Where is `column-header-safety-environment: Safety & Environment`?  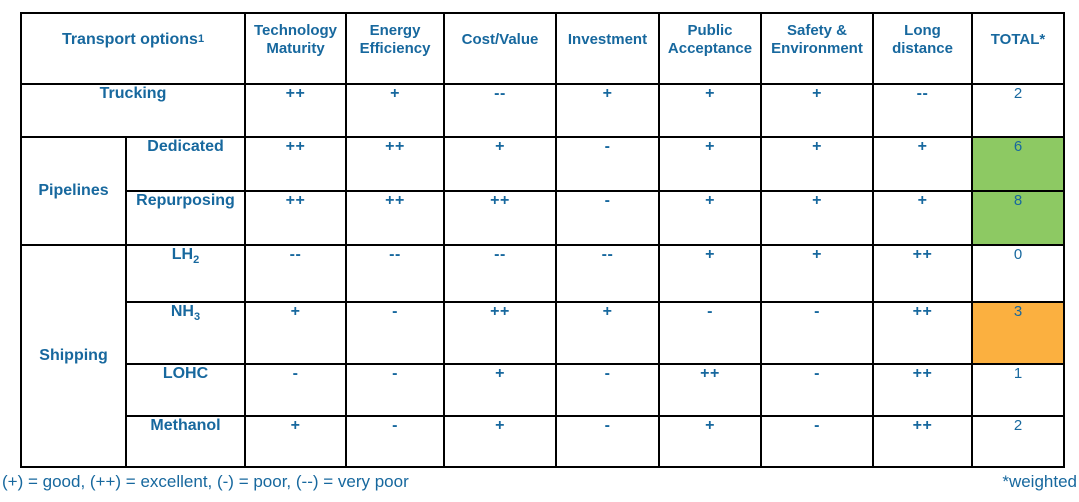
column-header-safety-environment: Safety & Environment is located at coordinates (817, 48).